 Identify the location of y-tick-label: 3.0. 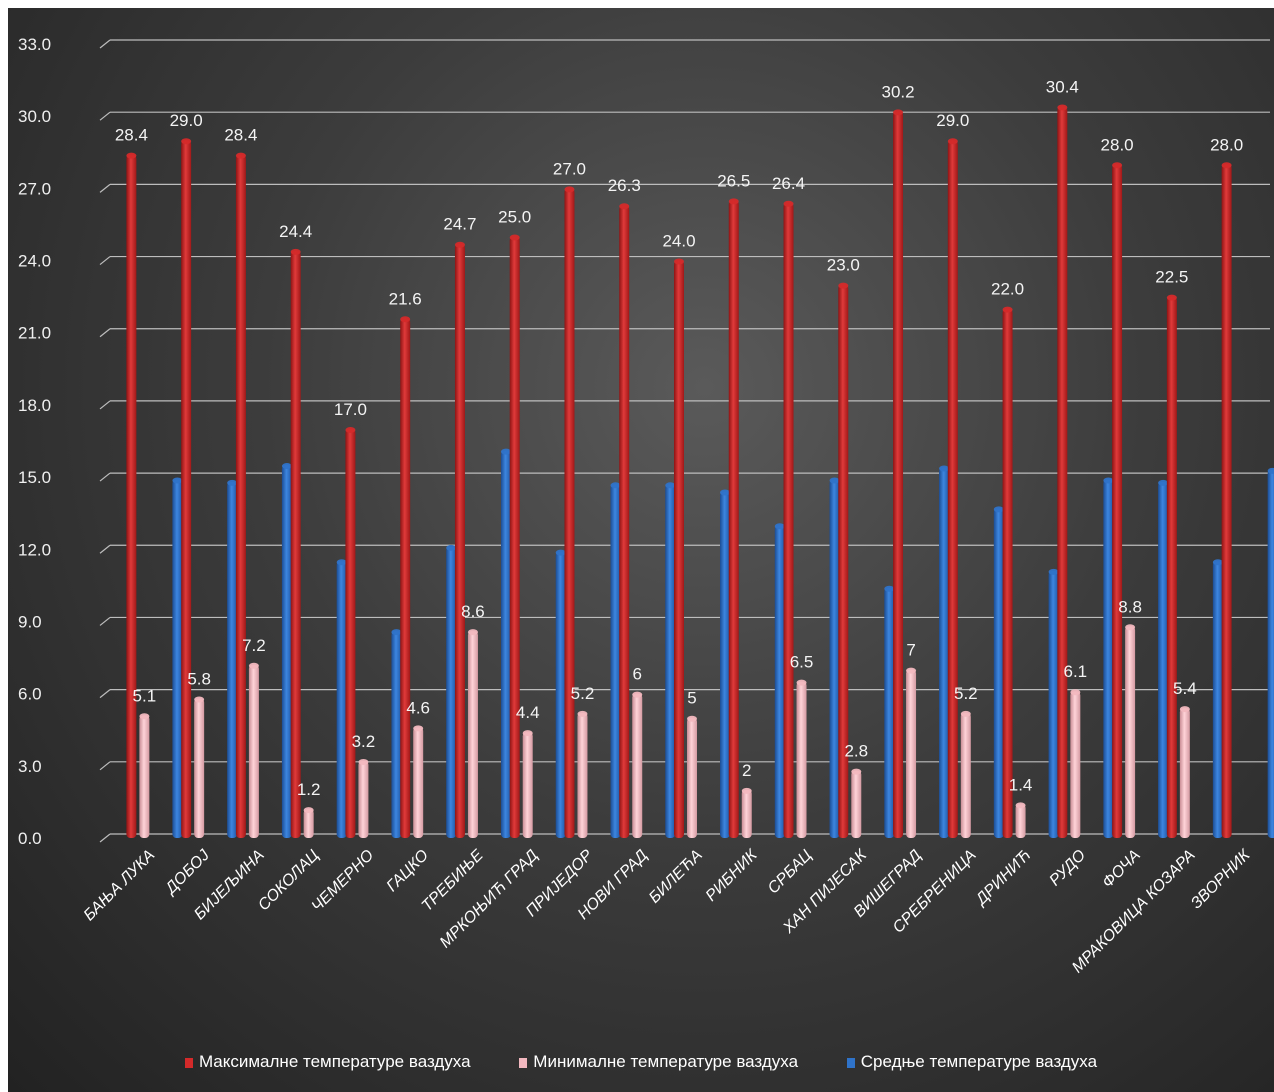
(30, 766).